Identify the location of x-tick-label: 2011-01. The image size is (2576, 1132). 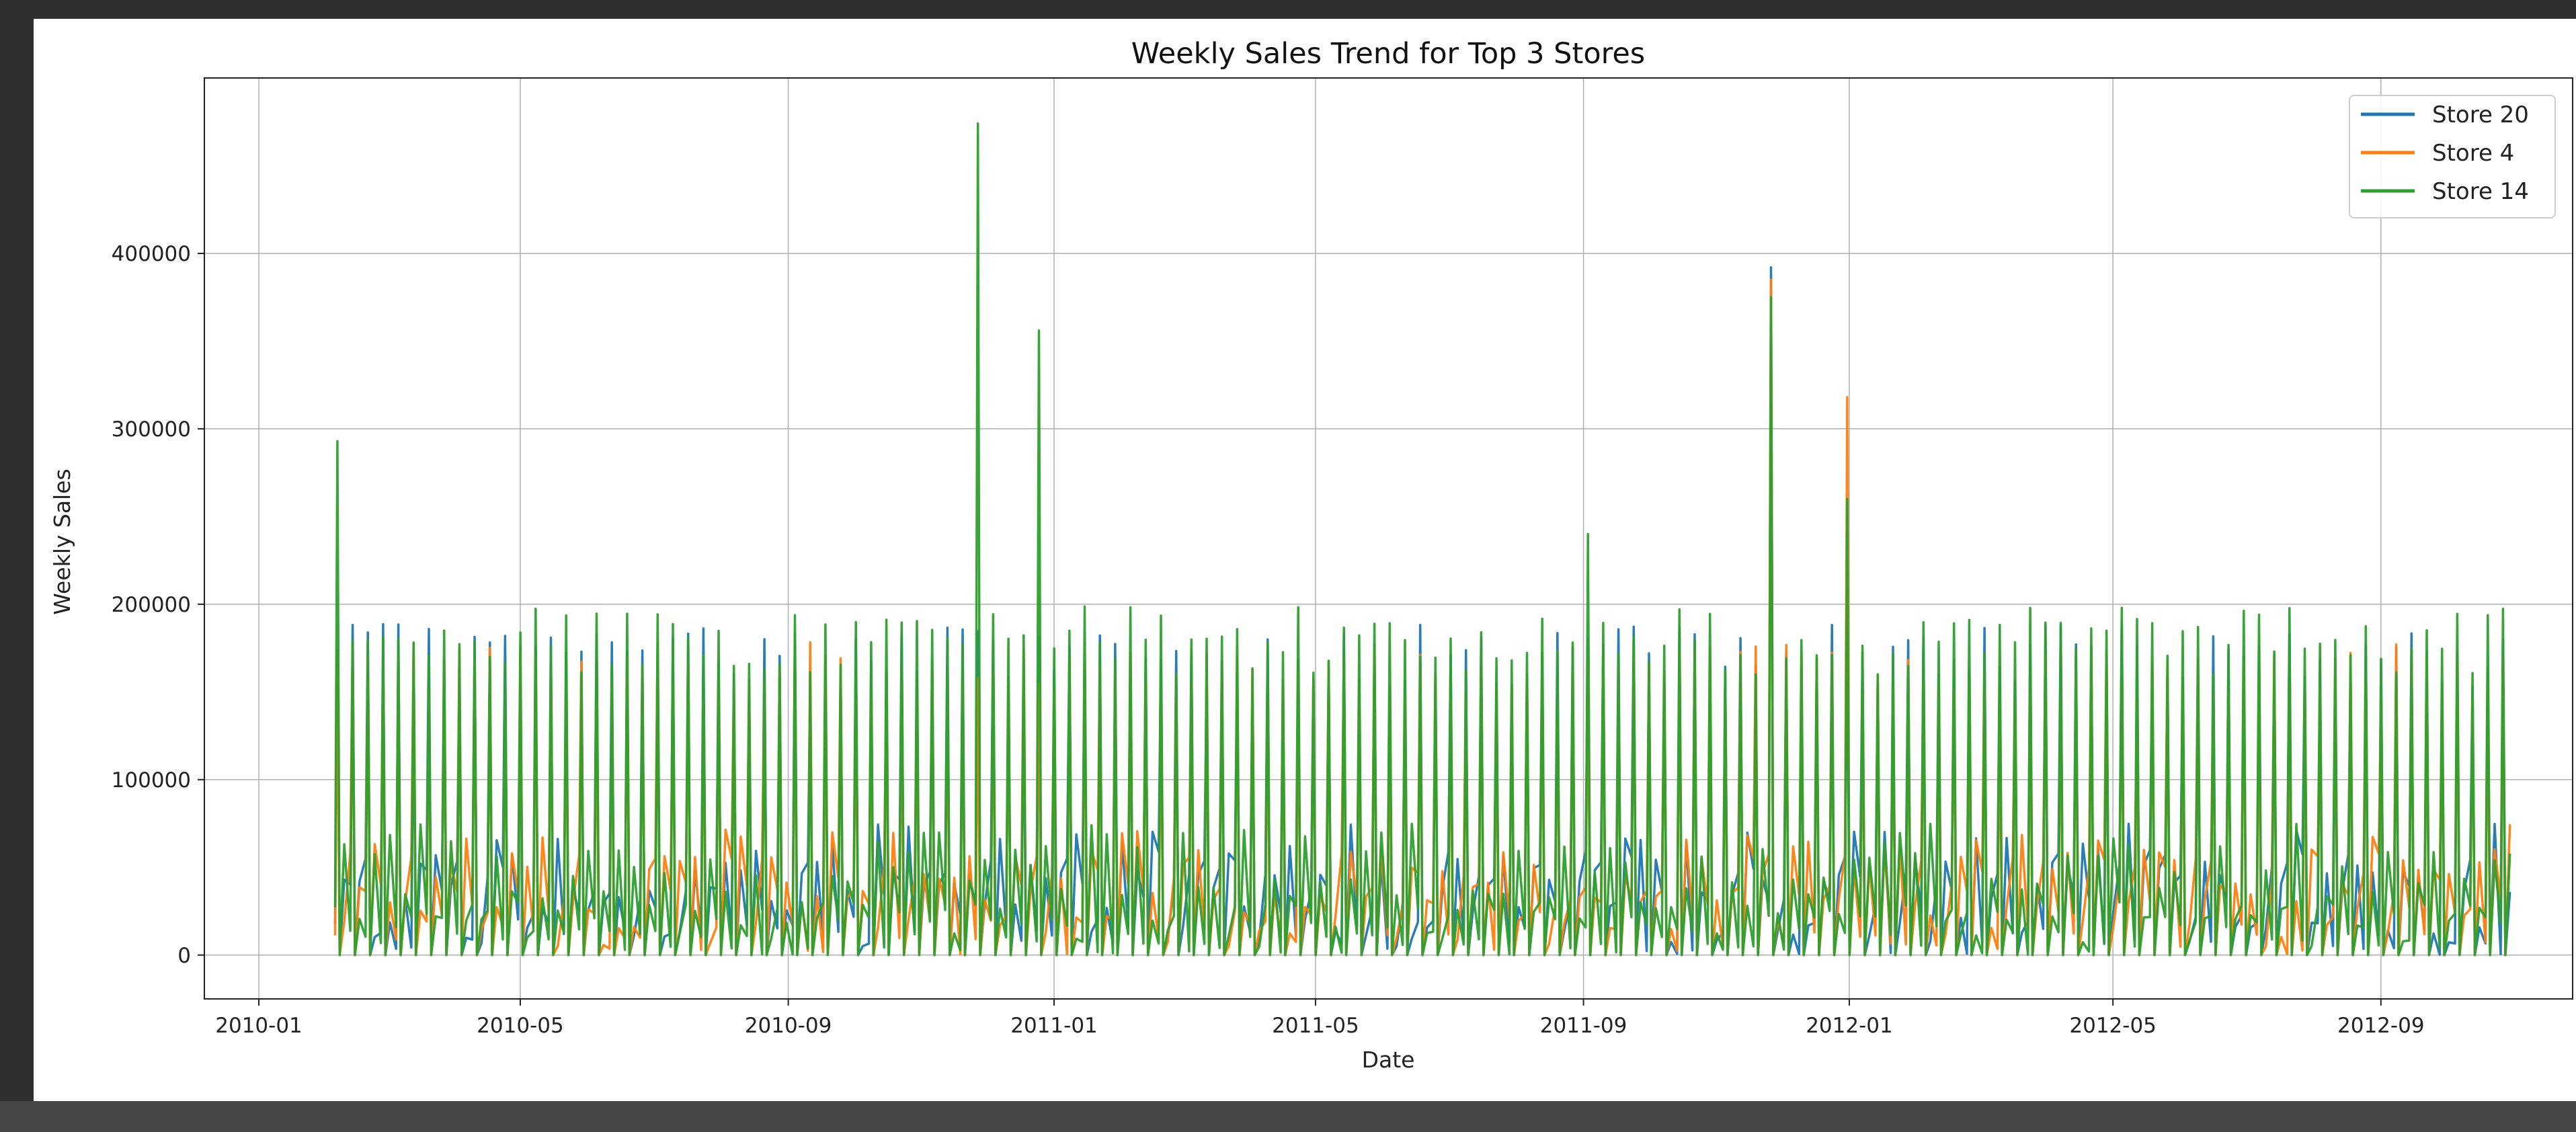
(1054, 1026).